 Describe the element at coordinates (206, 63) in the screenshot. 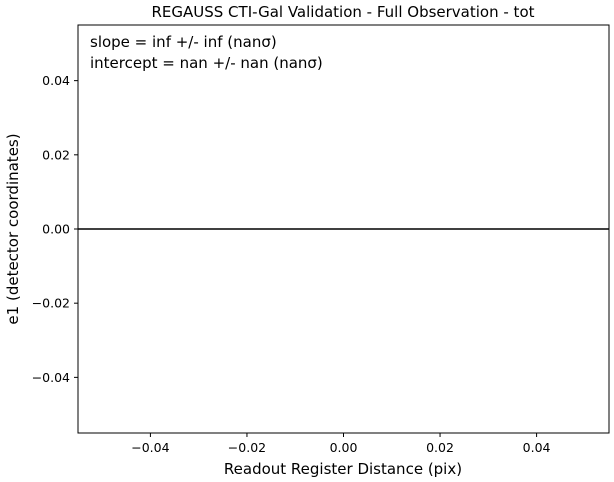

I see `annotation-intercept: intercept = nan +/- nan (nanσ)` at that location.